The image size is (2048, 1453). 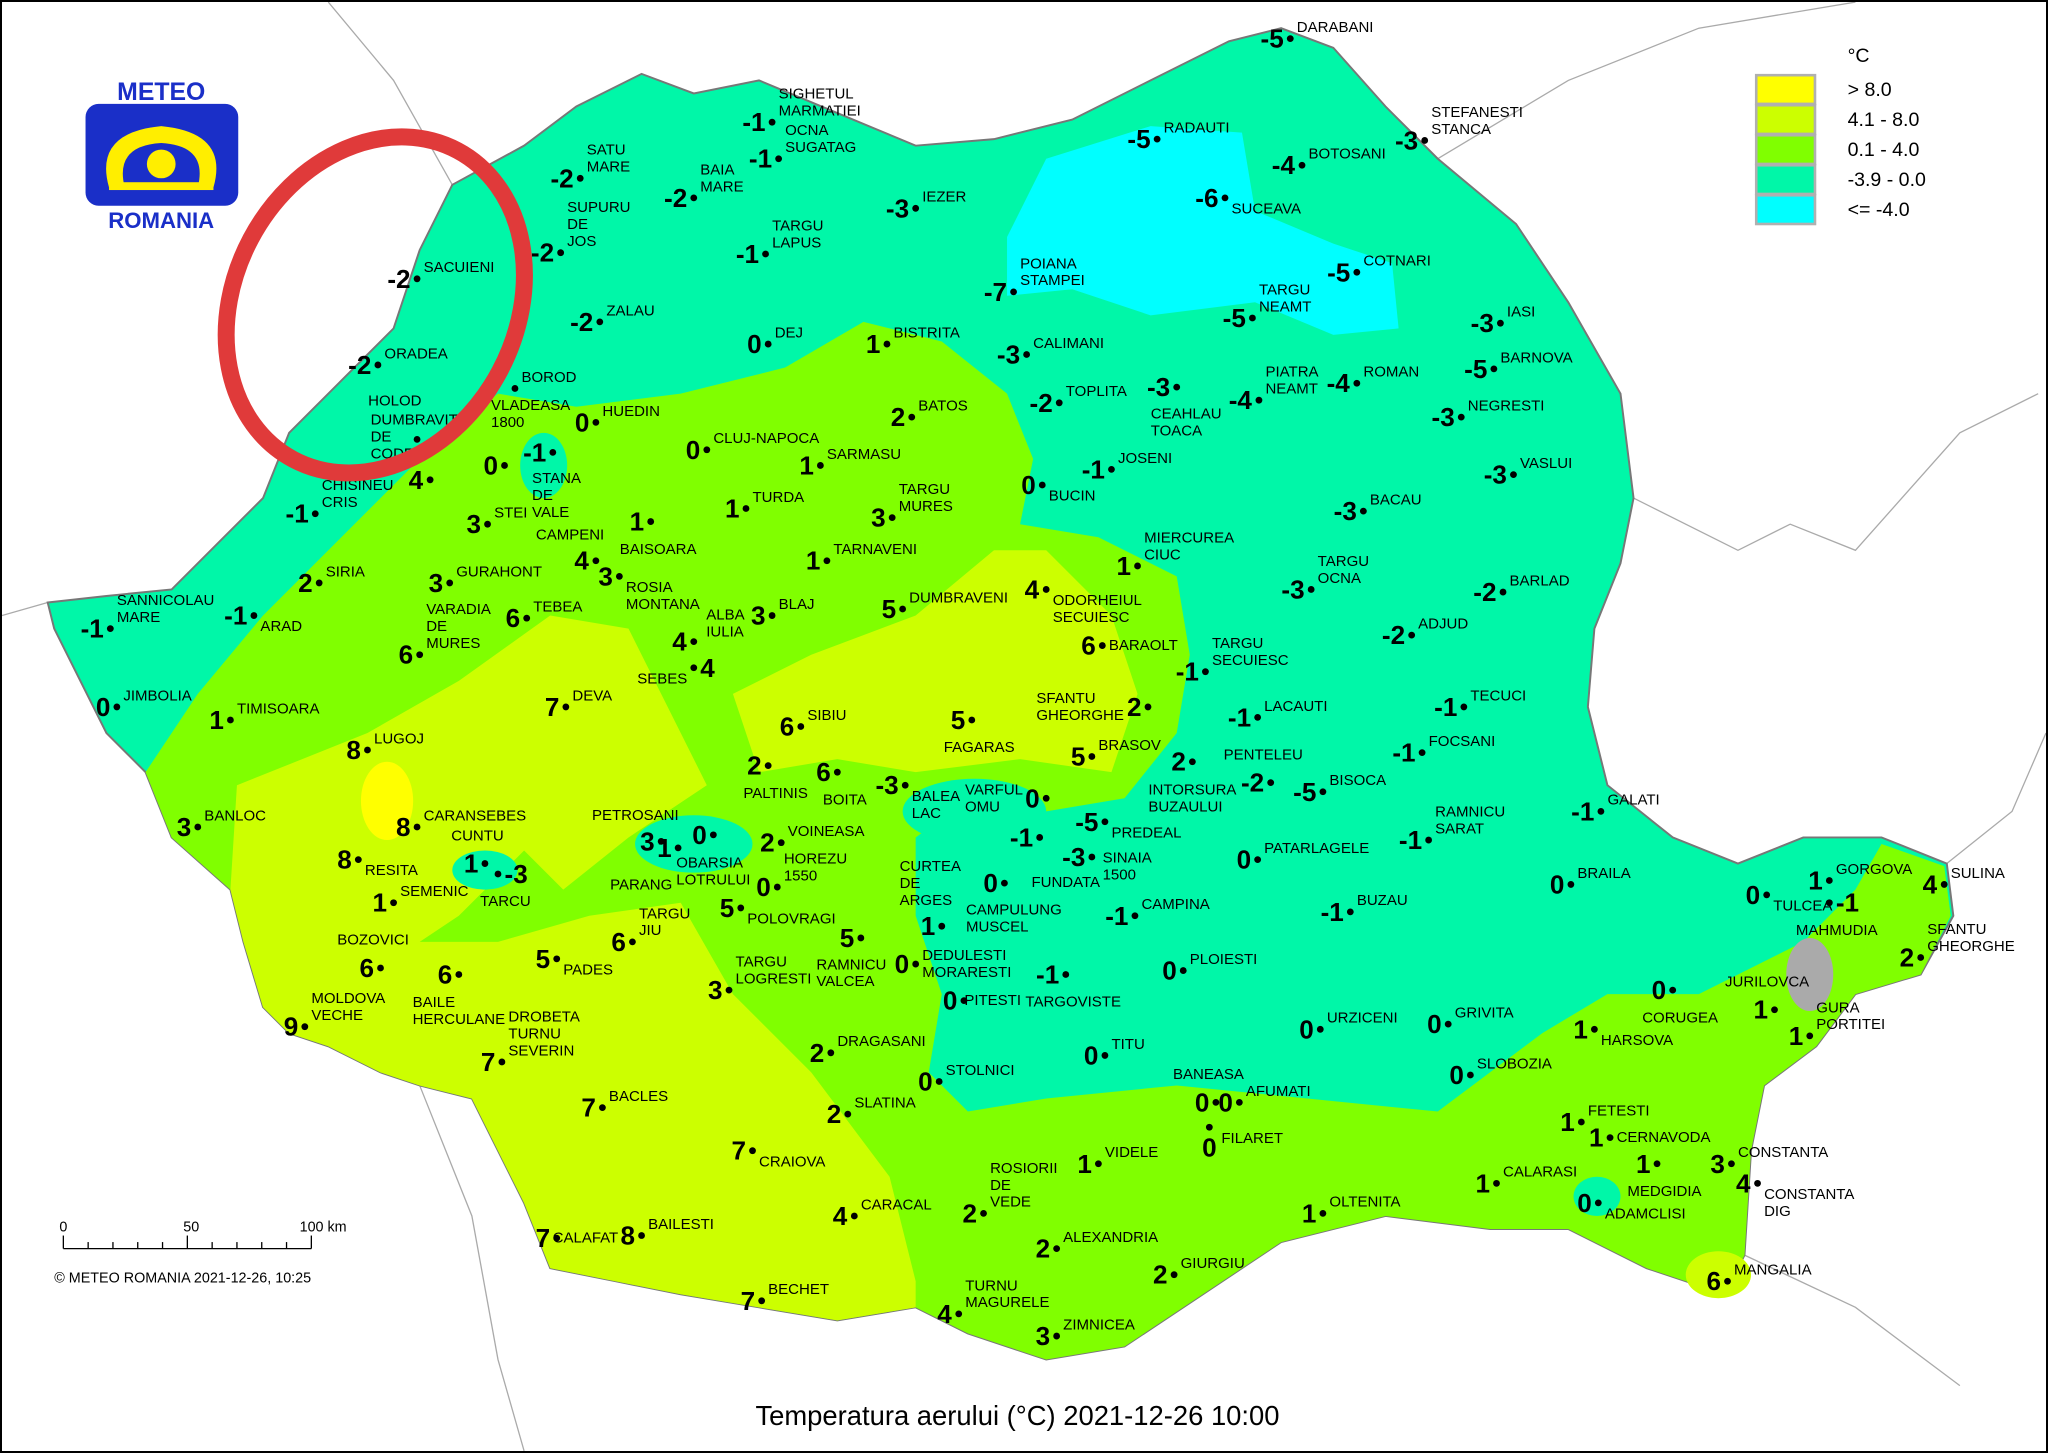 I want to click on station: BISOCA -5, so click(x=1339, y=789).